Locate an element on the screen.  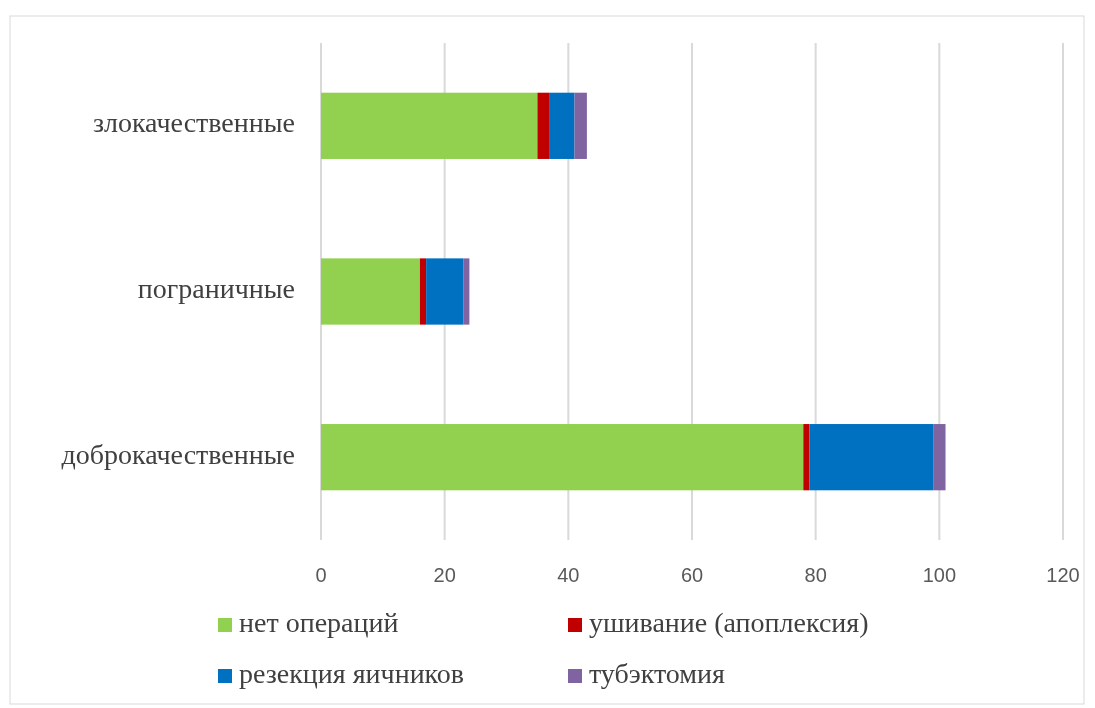
x-tick-label: 80 is located at coordinates (815, 575).